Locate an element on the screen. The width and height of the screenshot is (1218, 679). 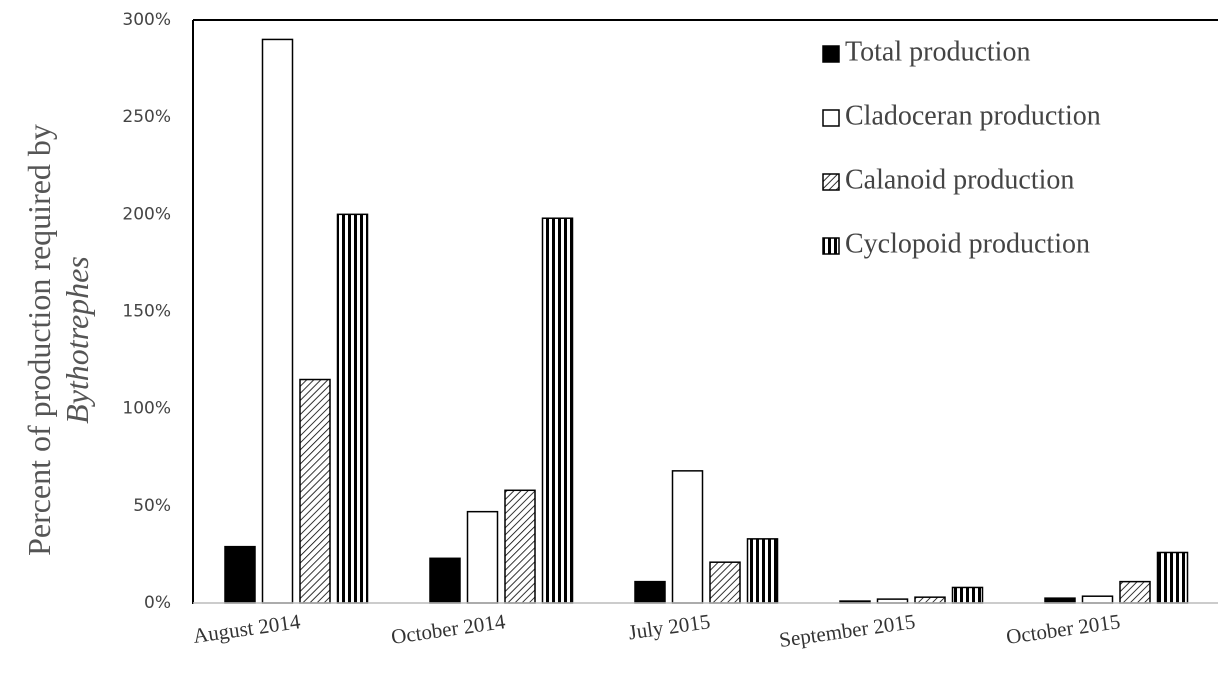
y-tick-label: 300% is located at coordinates (146, 20).